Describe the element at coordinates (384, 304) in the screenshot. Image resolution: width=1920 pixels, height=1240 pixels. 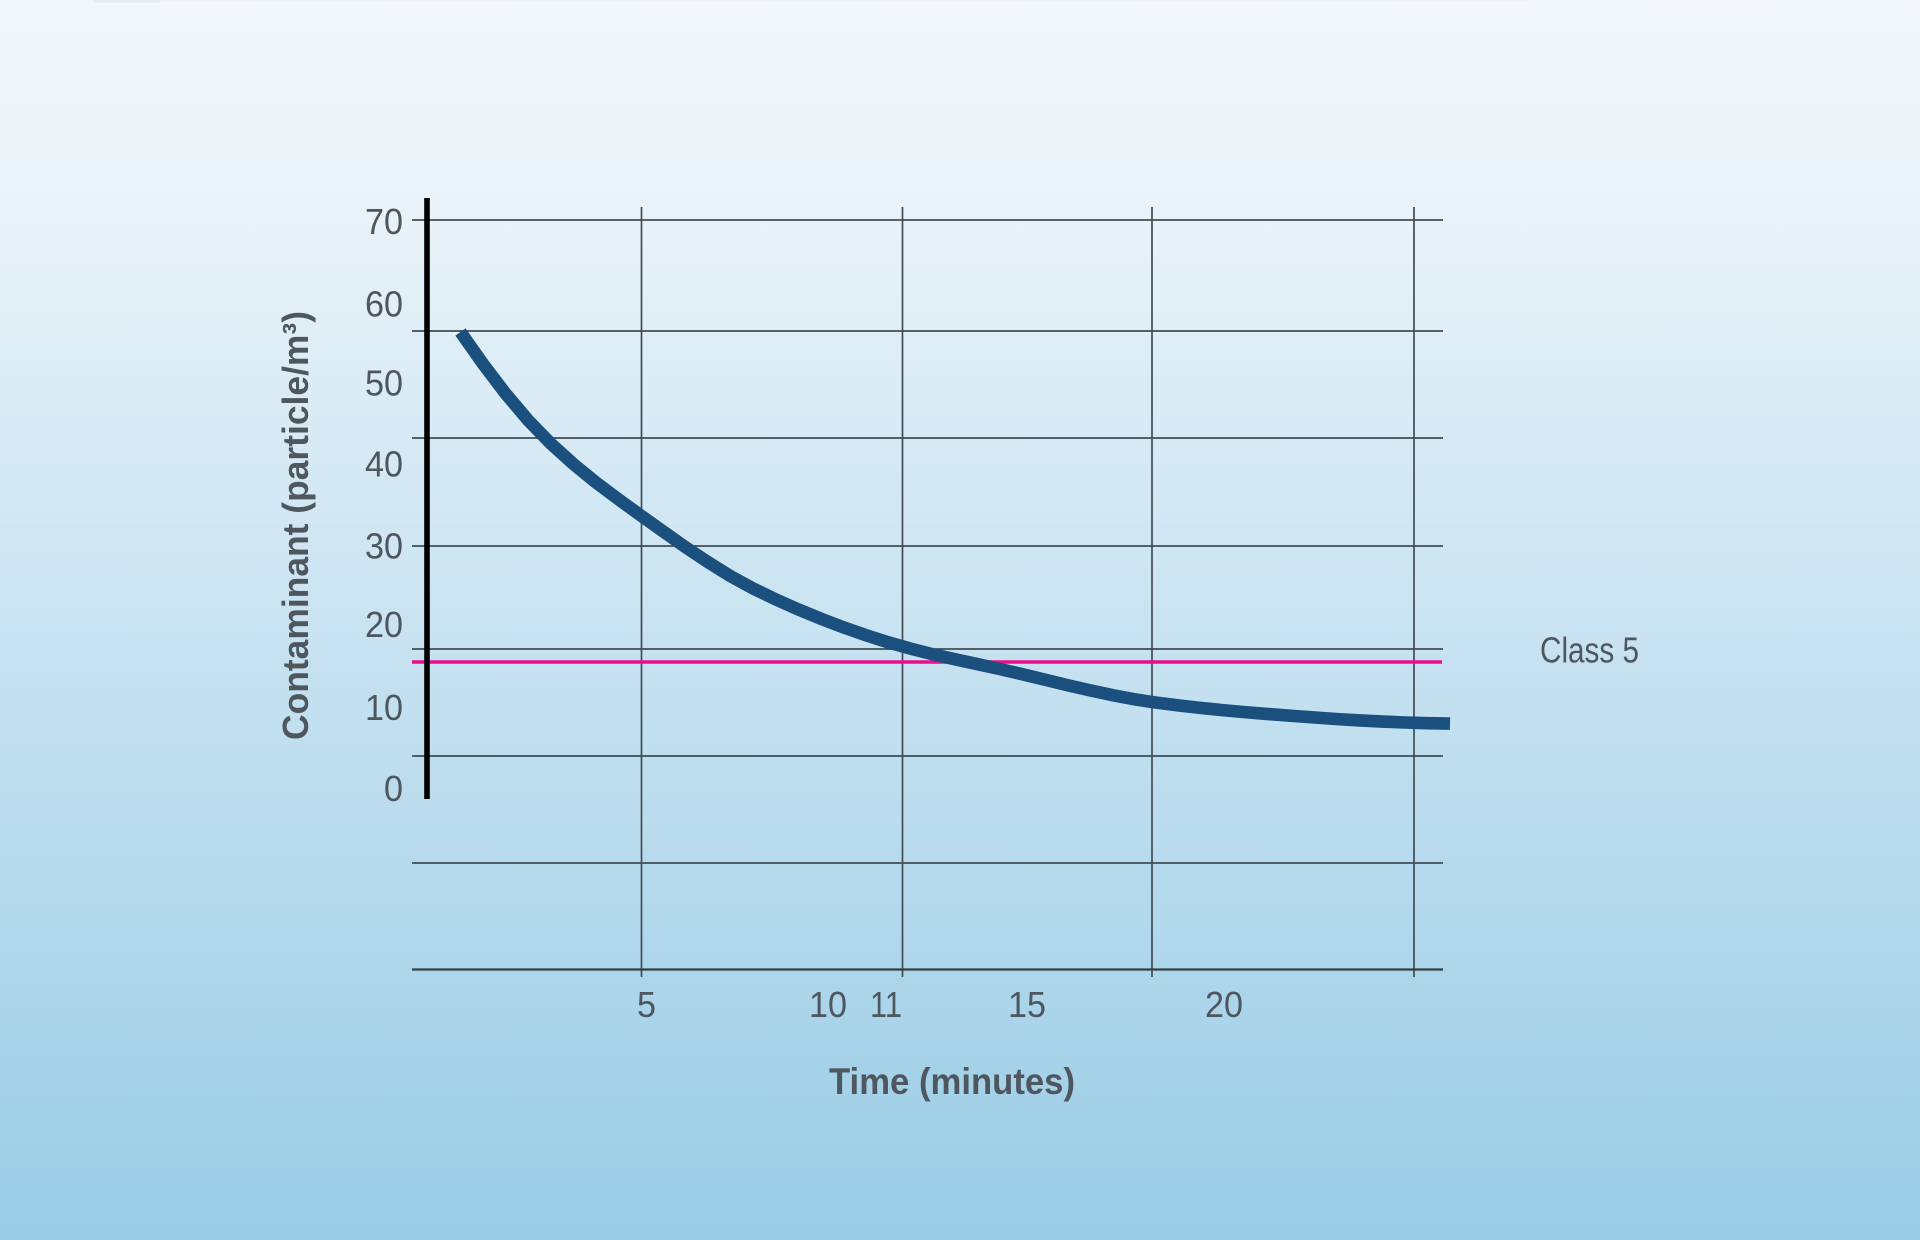
I see `svg-text: 60` at that location.